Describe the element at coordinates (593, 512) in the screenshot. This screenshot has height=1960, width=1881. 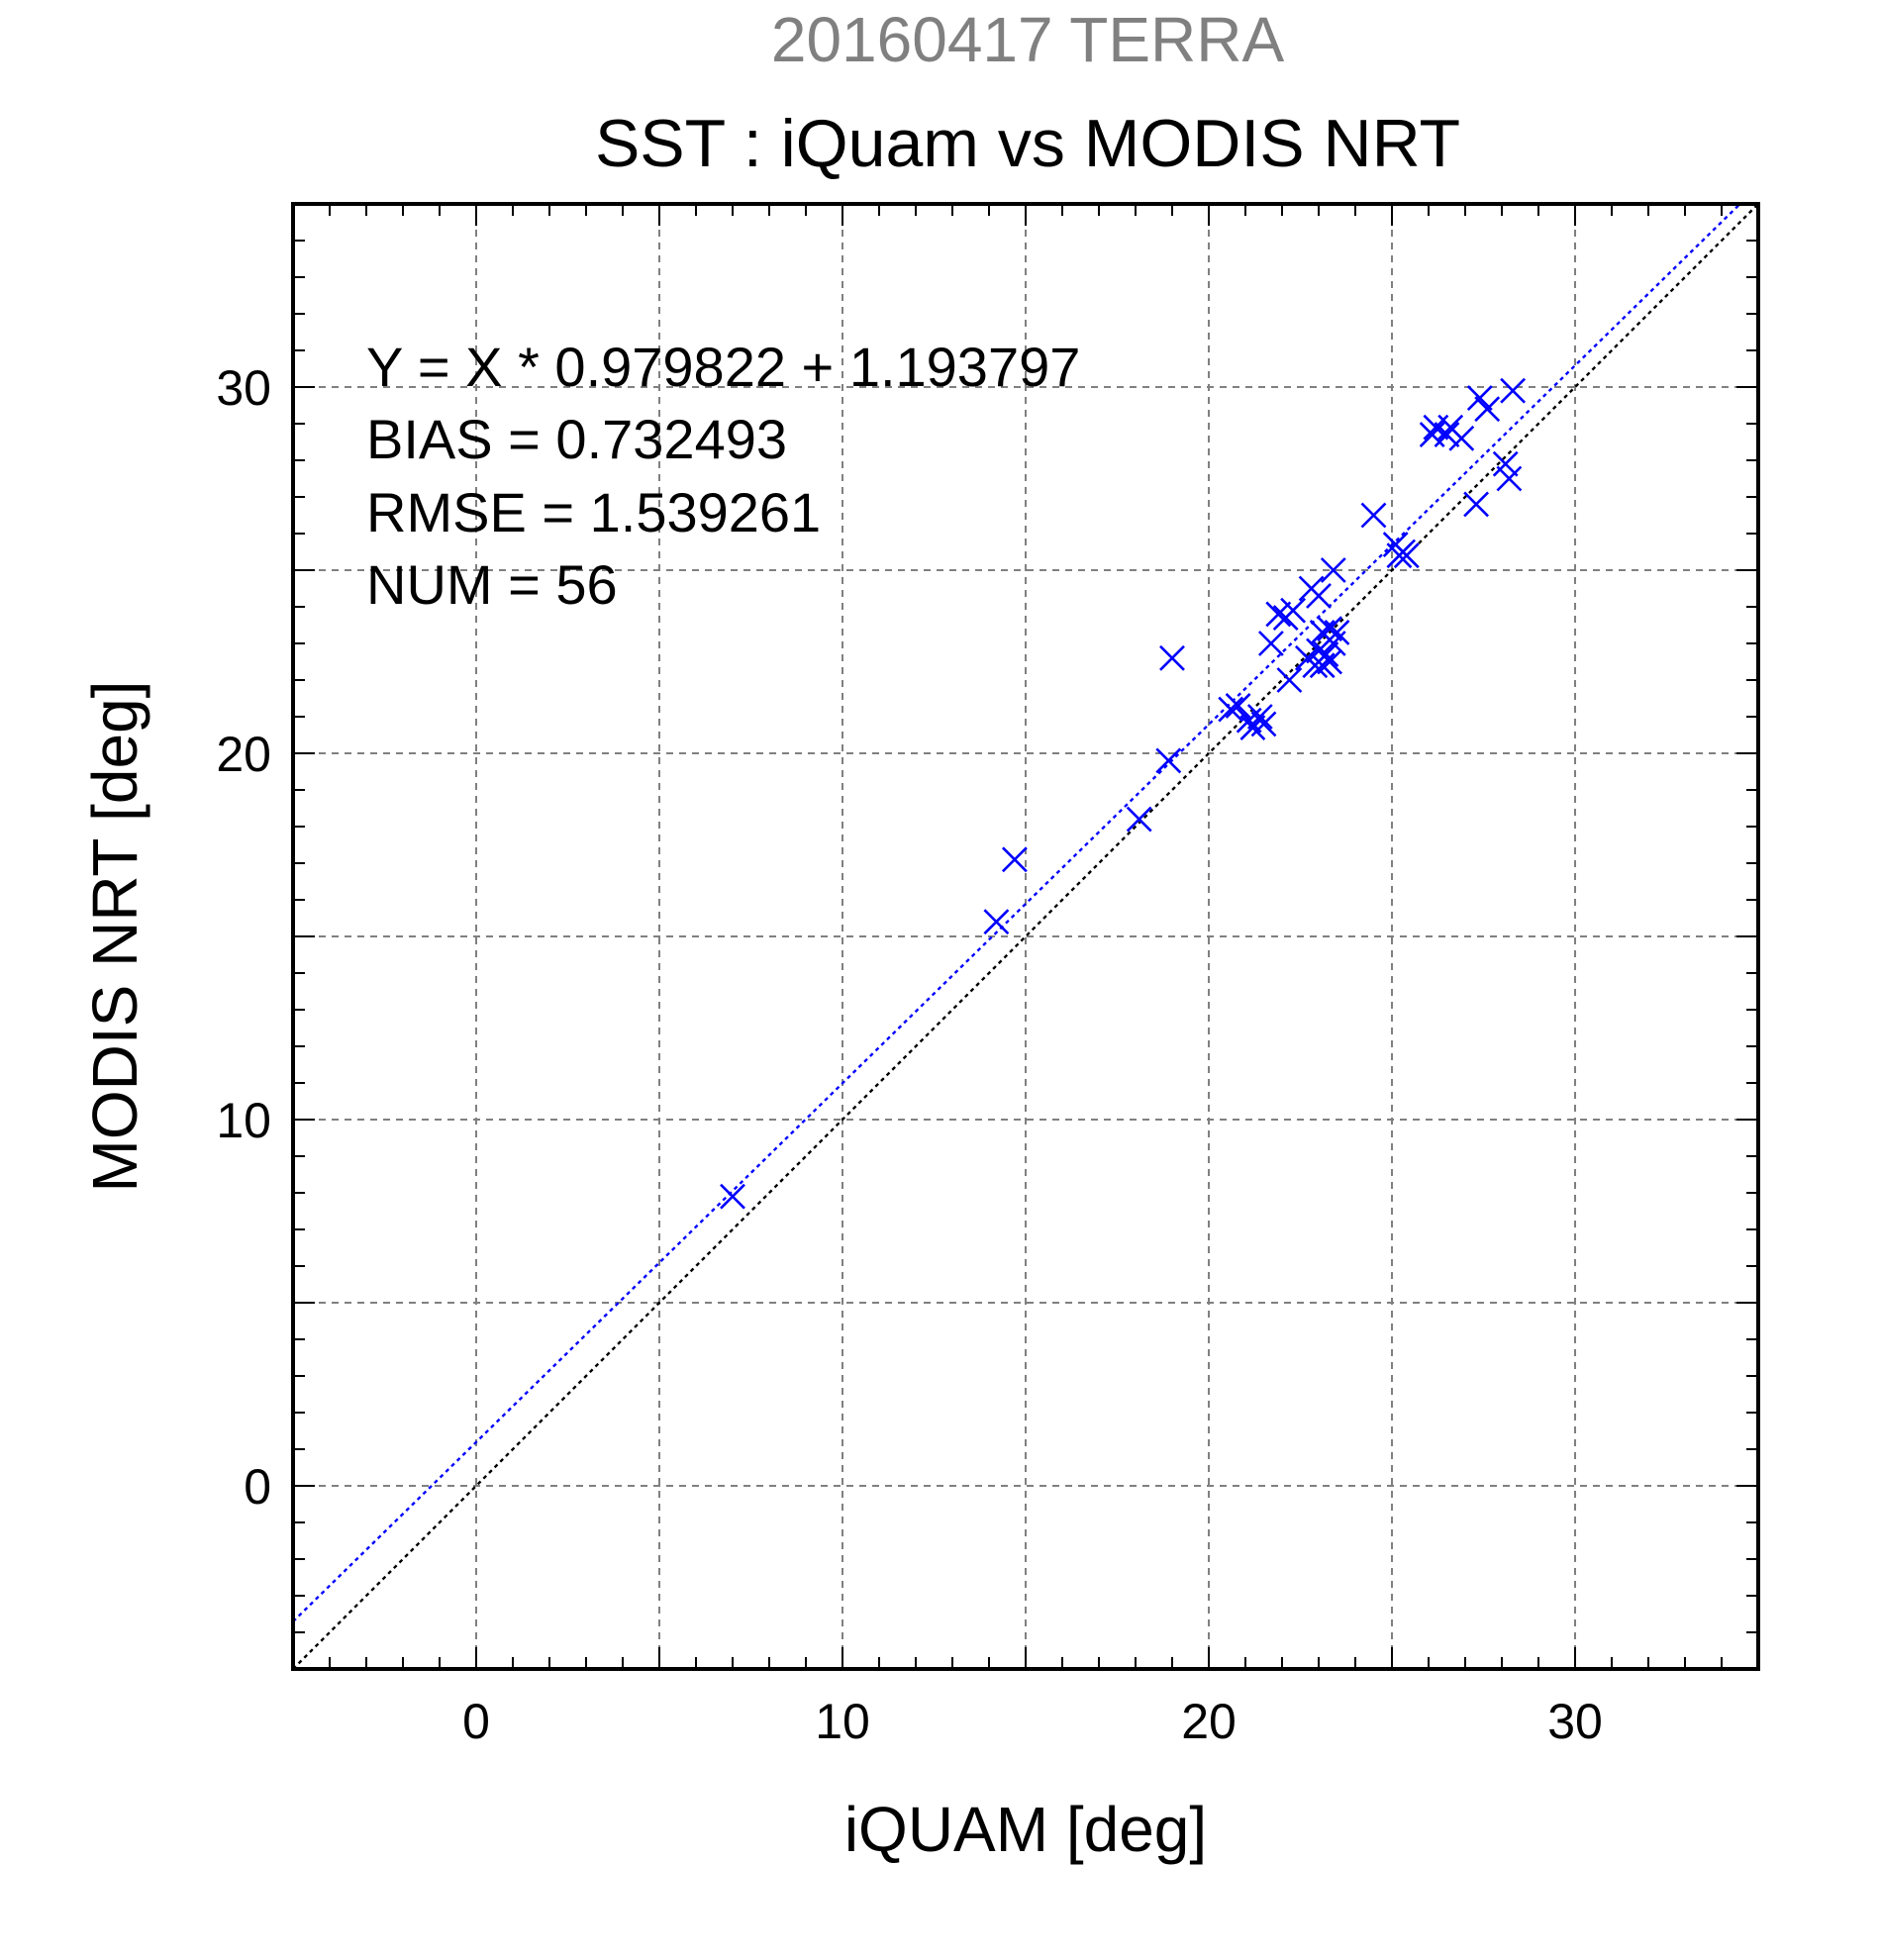
I see `rmse-stat: RMSE = 1.539261` at that location.